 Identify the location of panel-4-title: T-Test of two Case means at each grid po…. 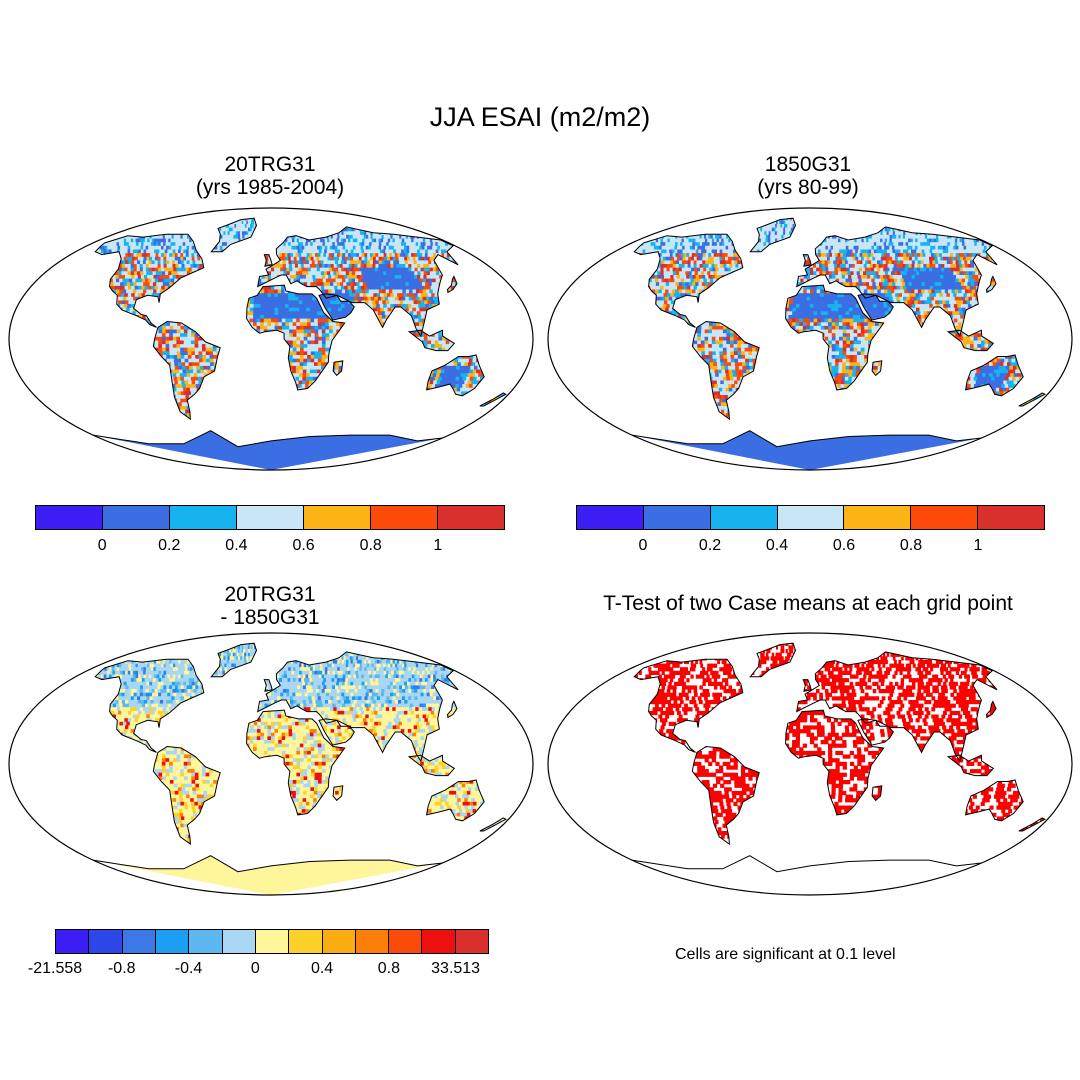
(808, 603).